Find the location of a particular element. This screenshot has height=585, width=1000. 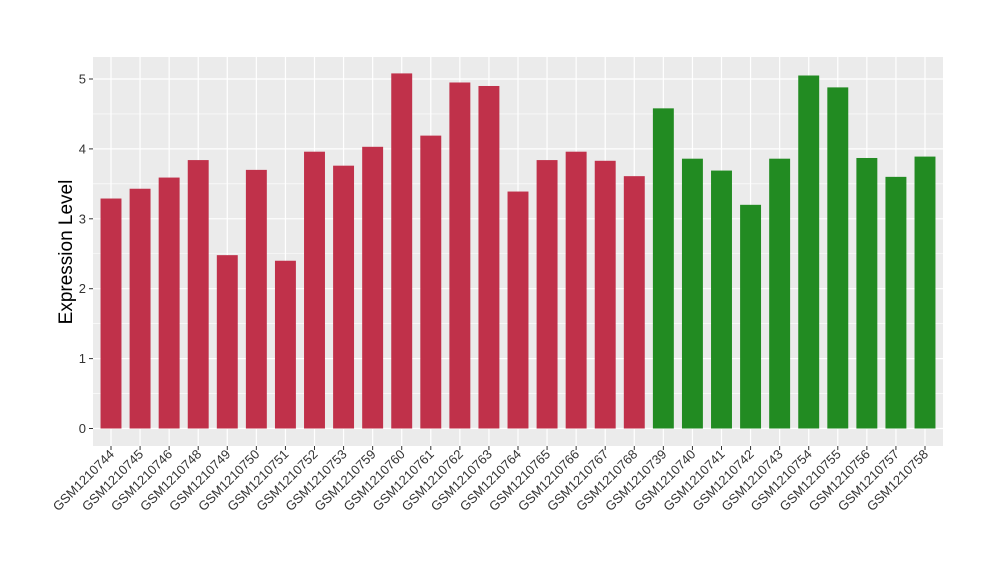

y-axis-title: Expression Level is located at coordinates (66, 252).